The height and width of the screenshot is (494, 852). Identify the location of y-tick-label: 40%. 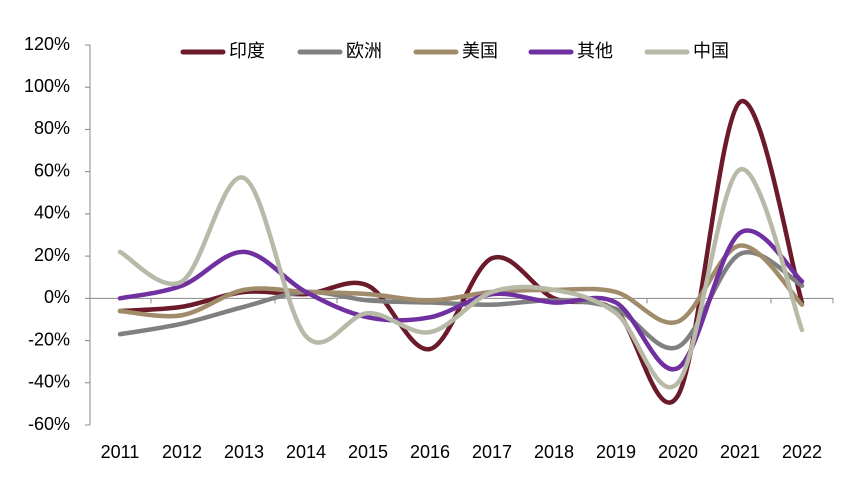
(52, 213).